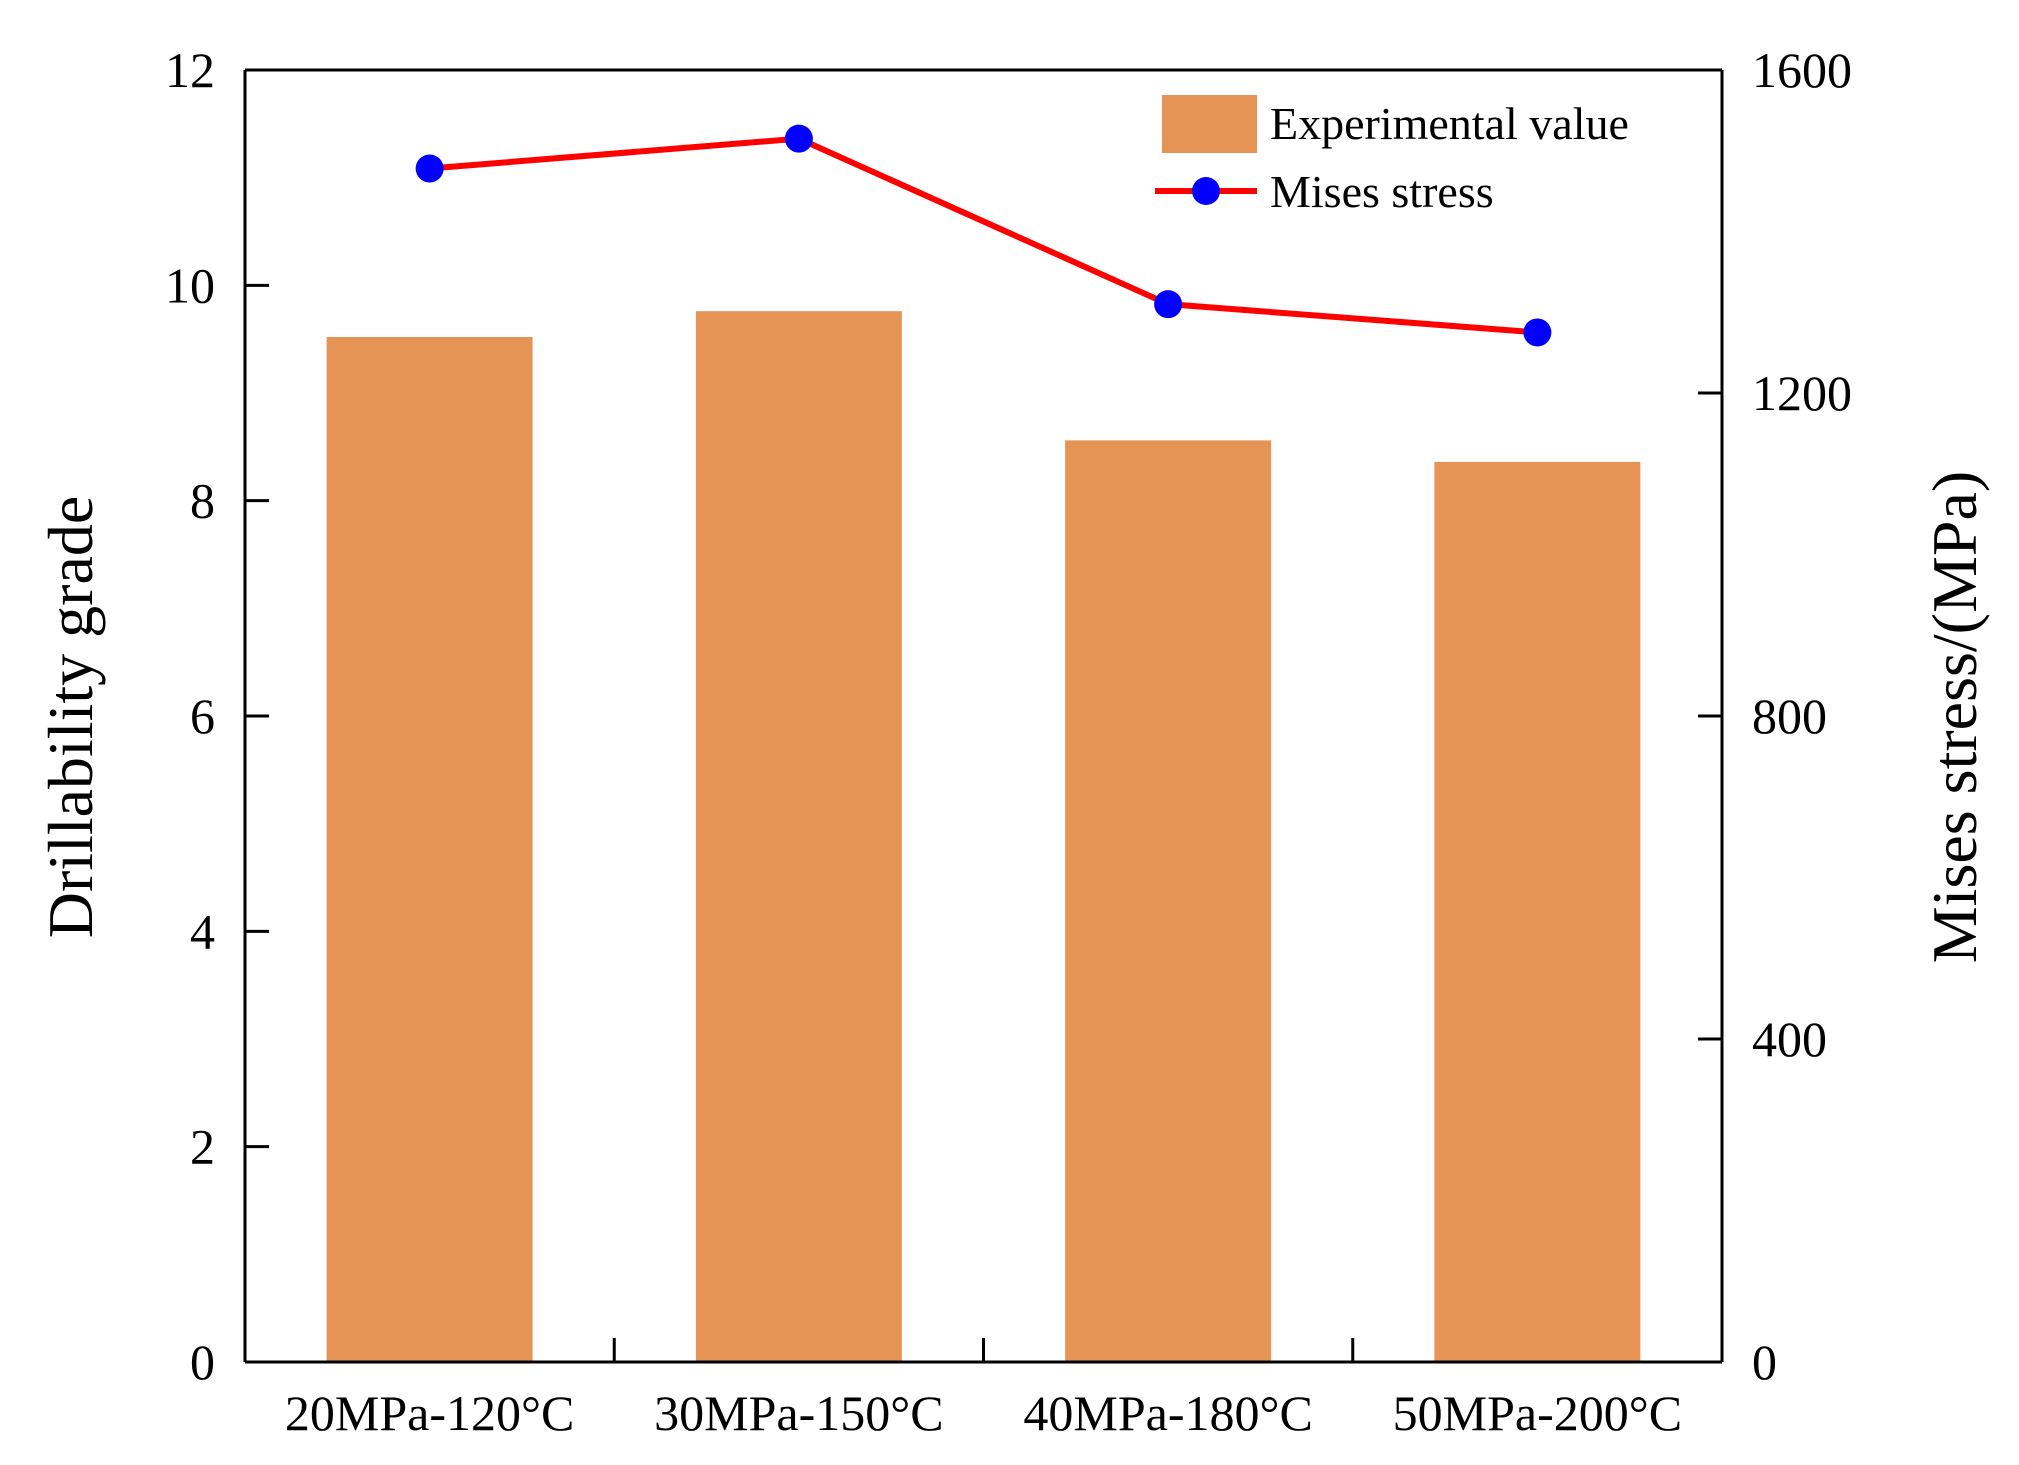 This screenshot has height=1465, width=2019. I want to click on legend-swatch-experimental, so click(1209, 124).